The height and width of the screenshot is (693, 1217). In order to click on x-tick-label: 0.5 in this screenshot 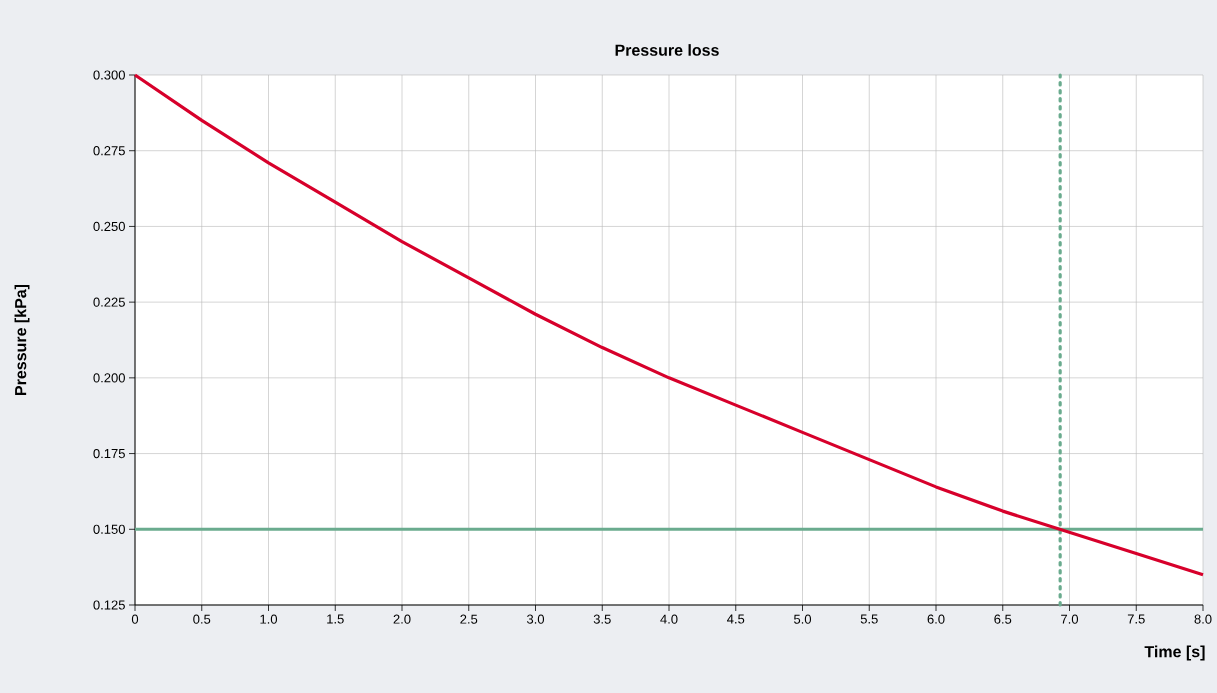, I will do `click(202, 619)`.